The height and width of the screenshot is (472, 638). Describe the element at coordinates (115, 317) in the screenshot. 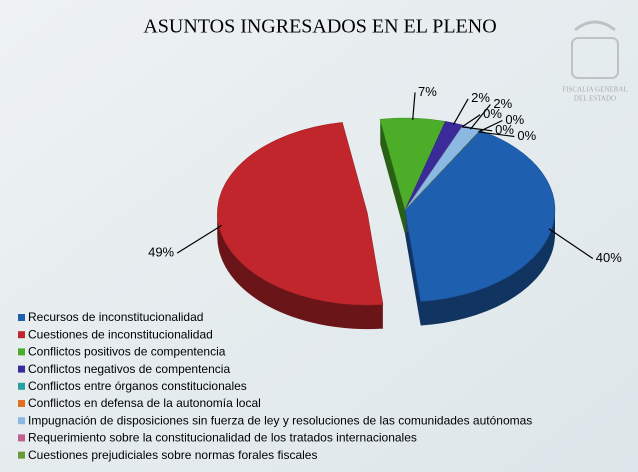

I see `legend-label: Recursos de inconstitucionalidad` at that location.